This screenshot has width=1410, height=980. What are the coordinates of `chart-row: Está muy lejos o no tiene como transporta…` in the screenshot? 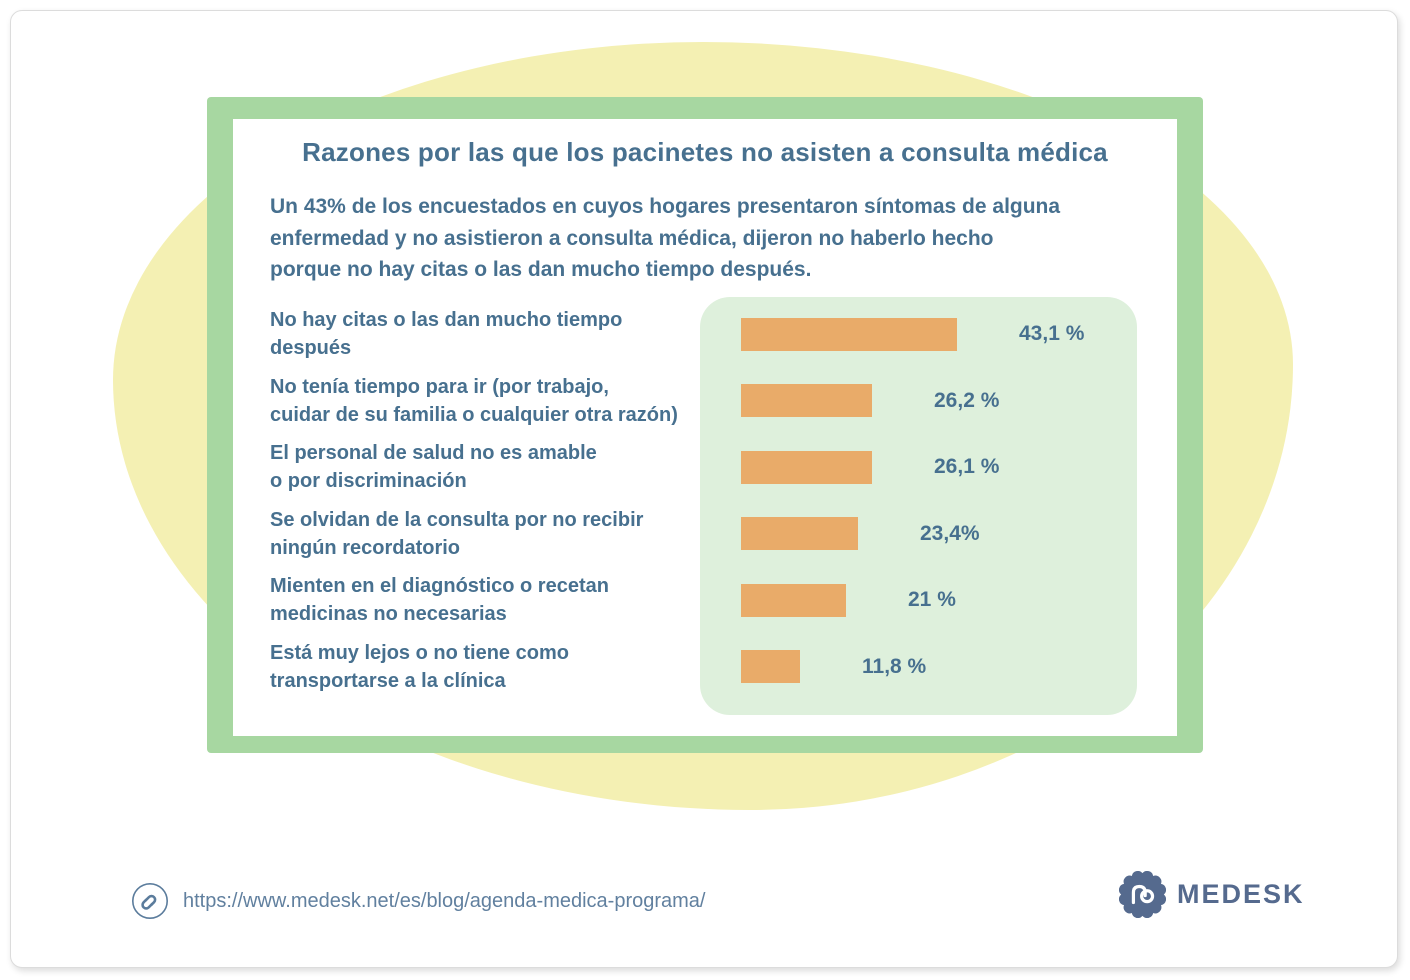 It's located at (720, 667).